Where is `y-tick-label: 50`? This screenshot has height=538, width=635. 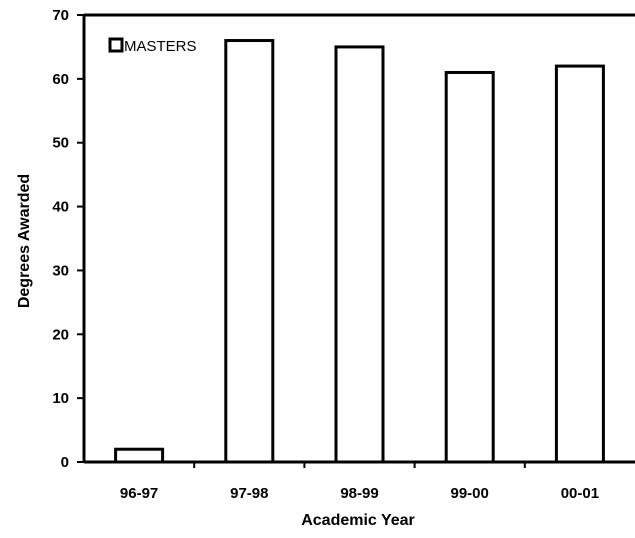
y-tick-label: 50 is located at coordinates (60, 143).